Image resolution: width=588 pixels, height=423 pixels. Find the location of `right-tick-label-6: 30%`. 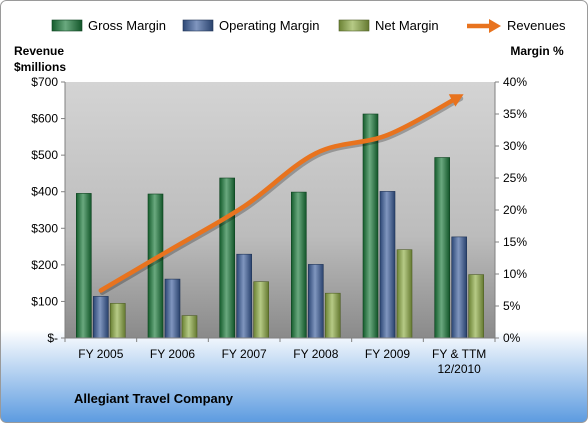

right-tick-label-6: 30% is located at coordinates (515, 146).